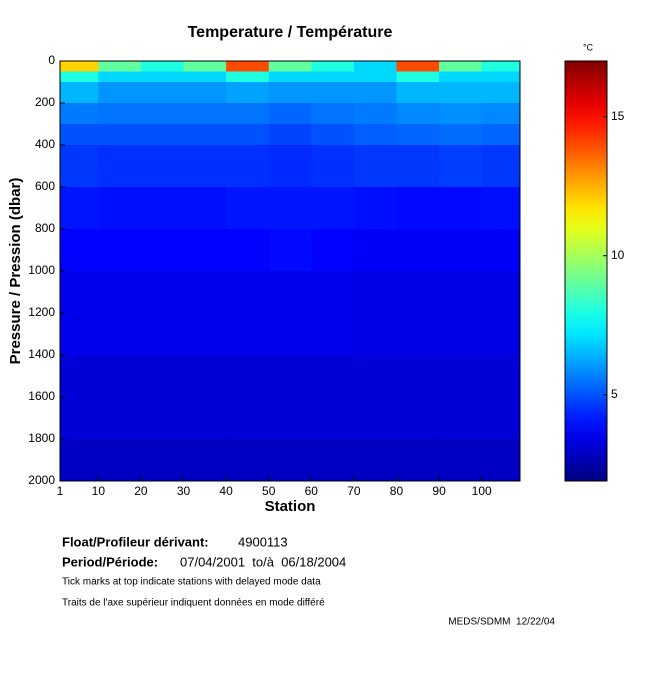 The height and width of the screenshot is (680, 650). I want to click on colorbar-tick-label: 5, so click(614, 394).